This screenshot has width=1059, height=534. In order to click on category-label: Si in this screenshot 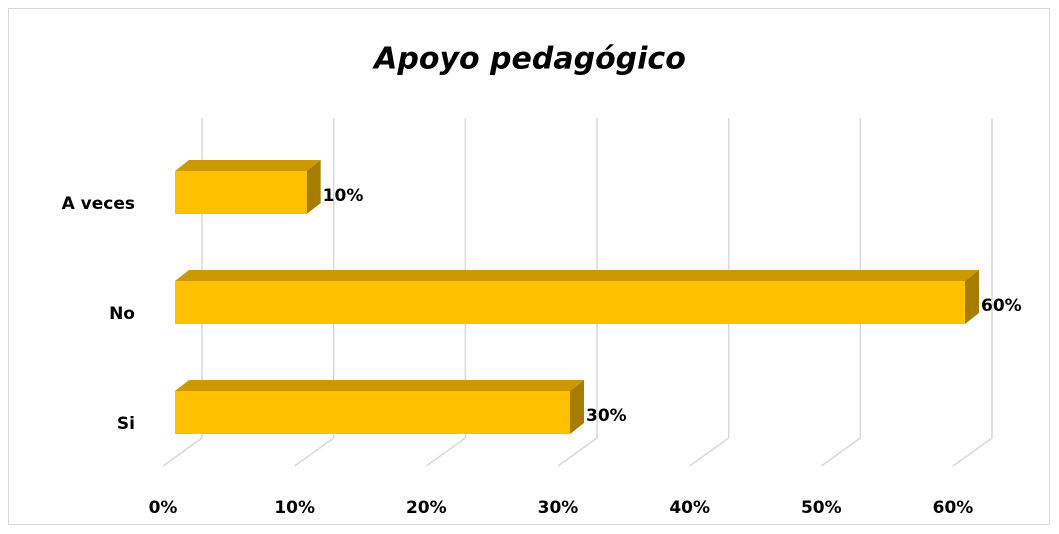, I will do `click(126, 424)`.